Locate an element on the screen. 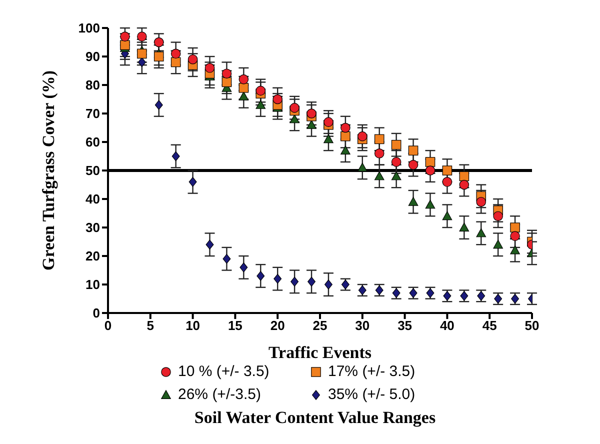  legend-label: 35% (+/- 5.0) is located at coordinates (372, 394).